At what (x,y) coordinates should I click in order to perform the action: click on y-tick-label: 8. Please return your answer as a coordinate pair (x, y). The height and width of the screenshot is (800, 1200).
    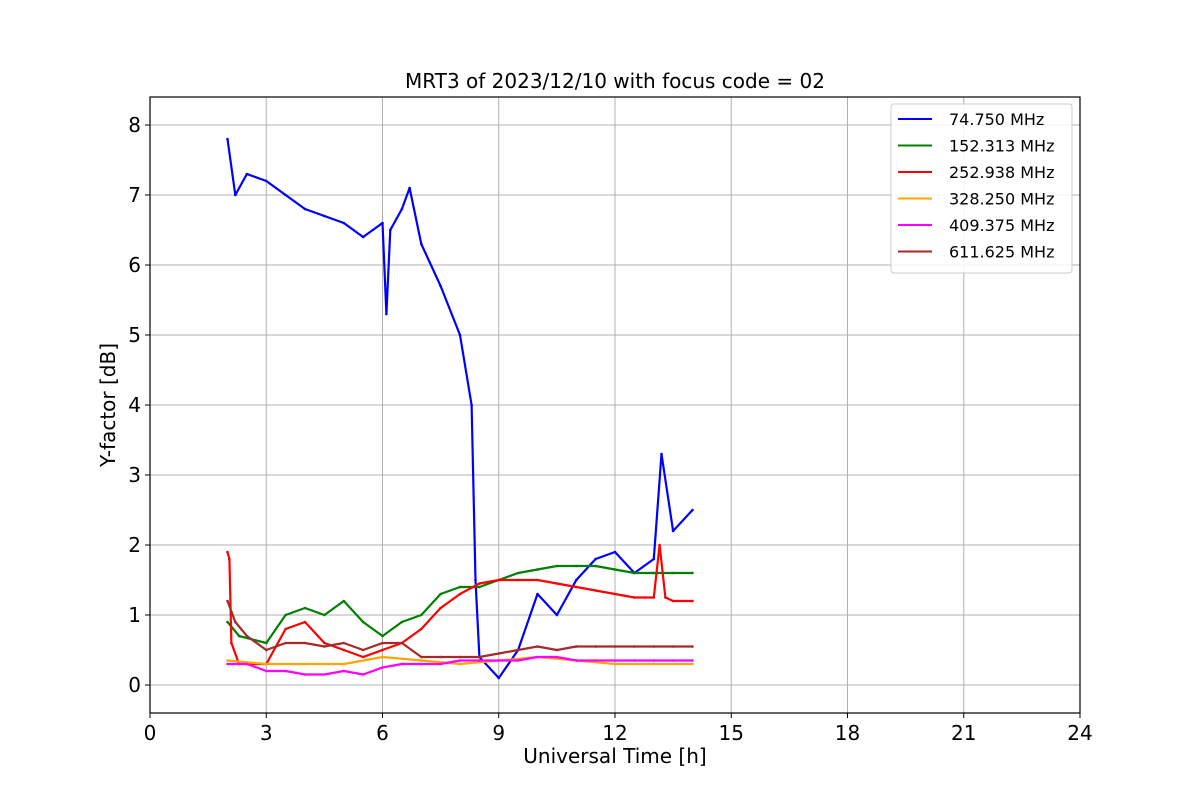
    Looking at the image, I should click on (134, 125).